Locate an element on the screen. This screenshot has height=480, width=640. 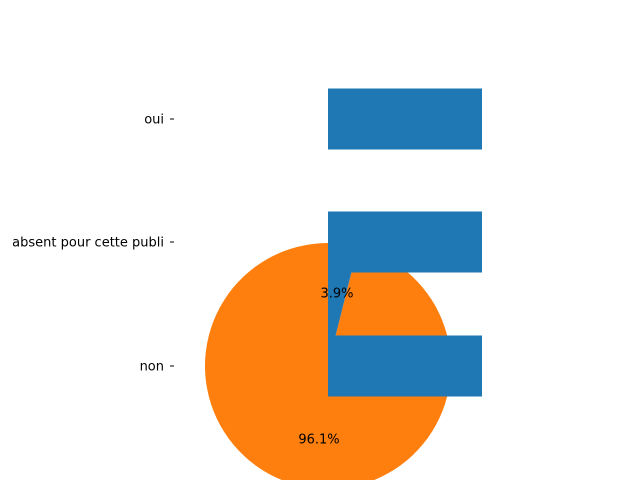
pie-pct-label: 3.9% is located at coordinates (337, 293).